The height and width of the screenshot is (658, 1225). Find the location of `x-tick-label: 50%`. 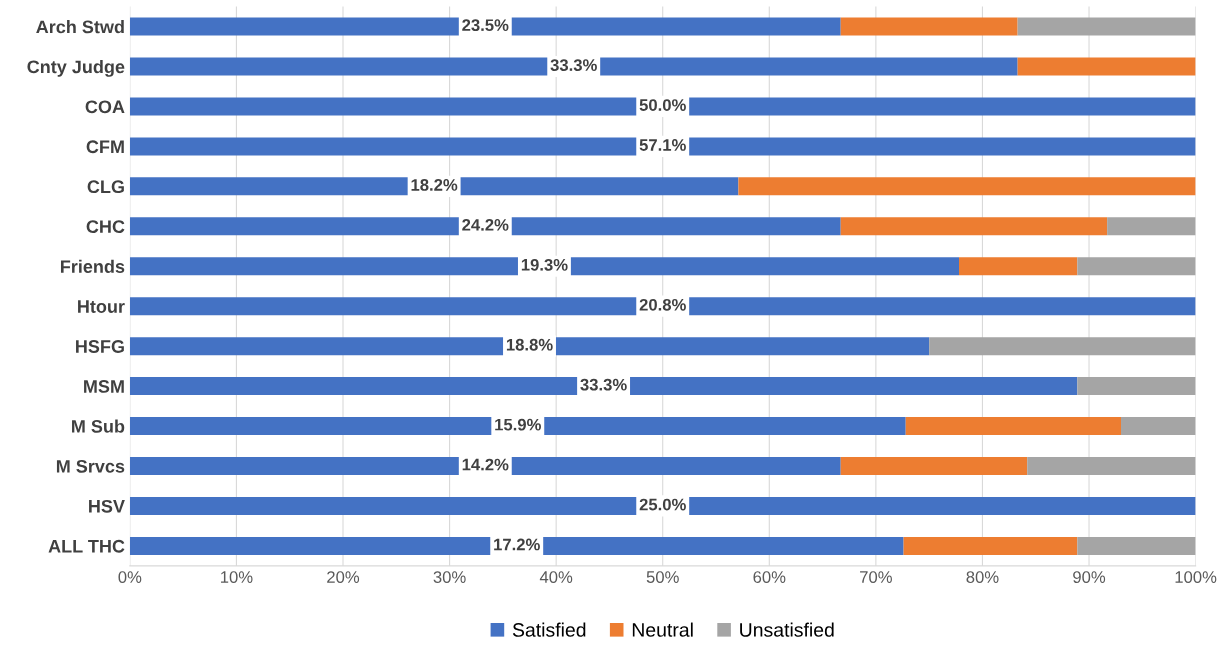

x-tick-label: 50% is located at coordinates (662, 577).